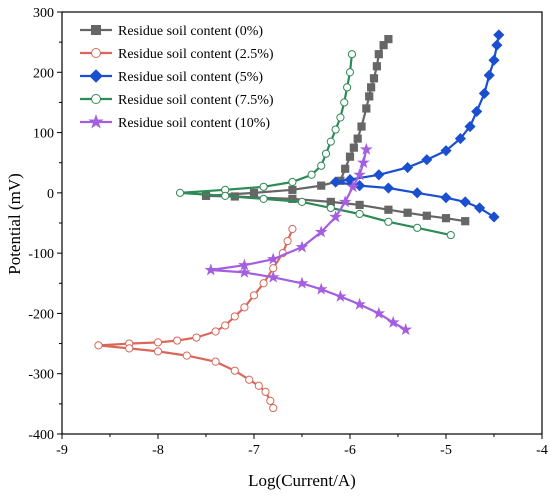  Describe the element at coordinates (43, 134) in the screenshot. I see `y-tick-label: 100` at that location.